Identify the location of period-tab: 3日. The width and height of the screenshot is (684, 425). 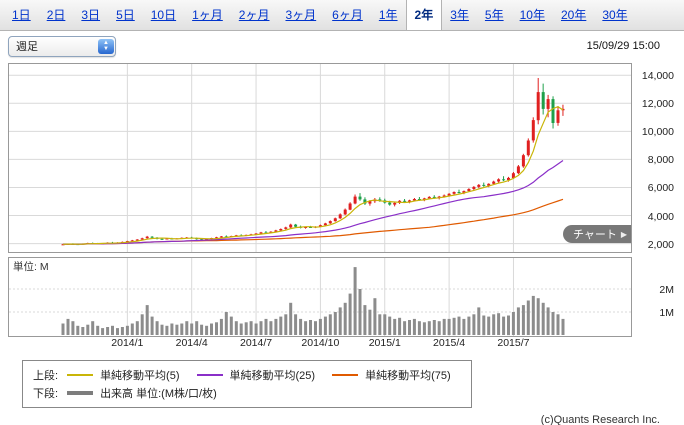
(91, 15).